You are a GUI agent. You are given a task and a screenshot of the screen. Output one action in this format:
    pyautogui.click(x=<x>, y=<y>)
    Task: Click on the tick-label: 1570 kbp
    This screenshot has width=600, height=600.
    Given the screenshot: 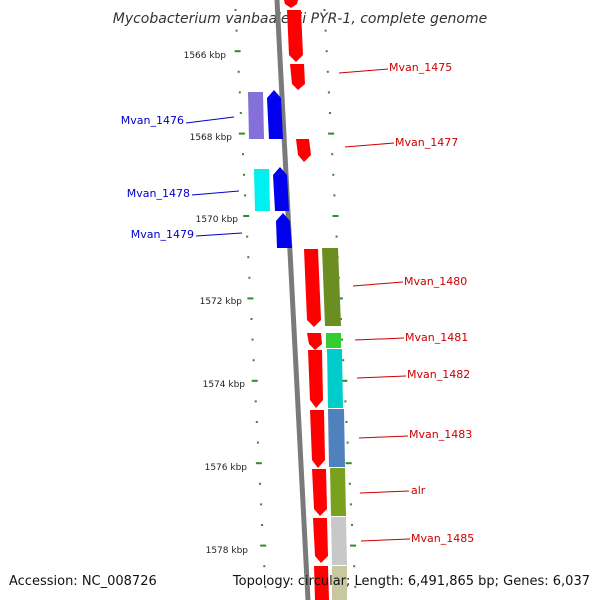 What is the action you would take?
    pyautogui.click(x=217, y=220)
    